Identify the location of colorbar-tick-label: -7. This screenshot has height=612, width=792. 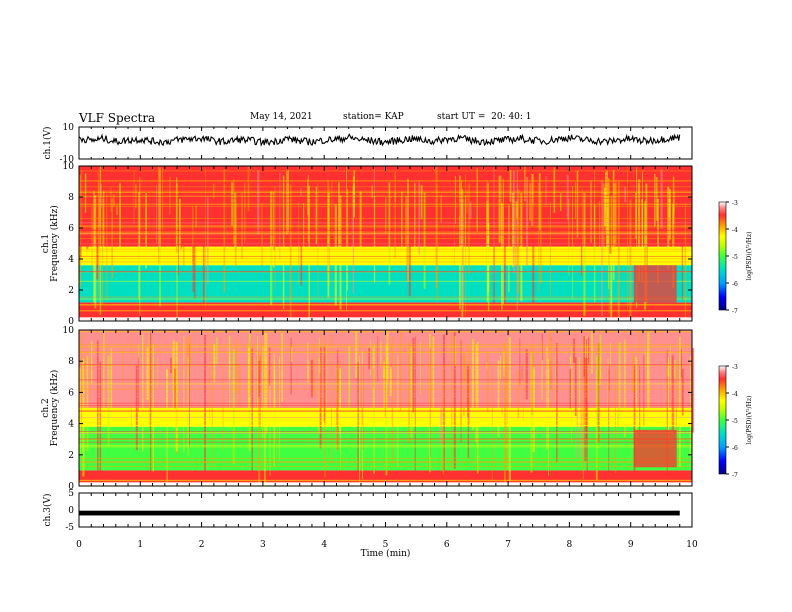
(735, 311).